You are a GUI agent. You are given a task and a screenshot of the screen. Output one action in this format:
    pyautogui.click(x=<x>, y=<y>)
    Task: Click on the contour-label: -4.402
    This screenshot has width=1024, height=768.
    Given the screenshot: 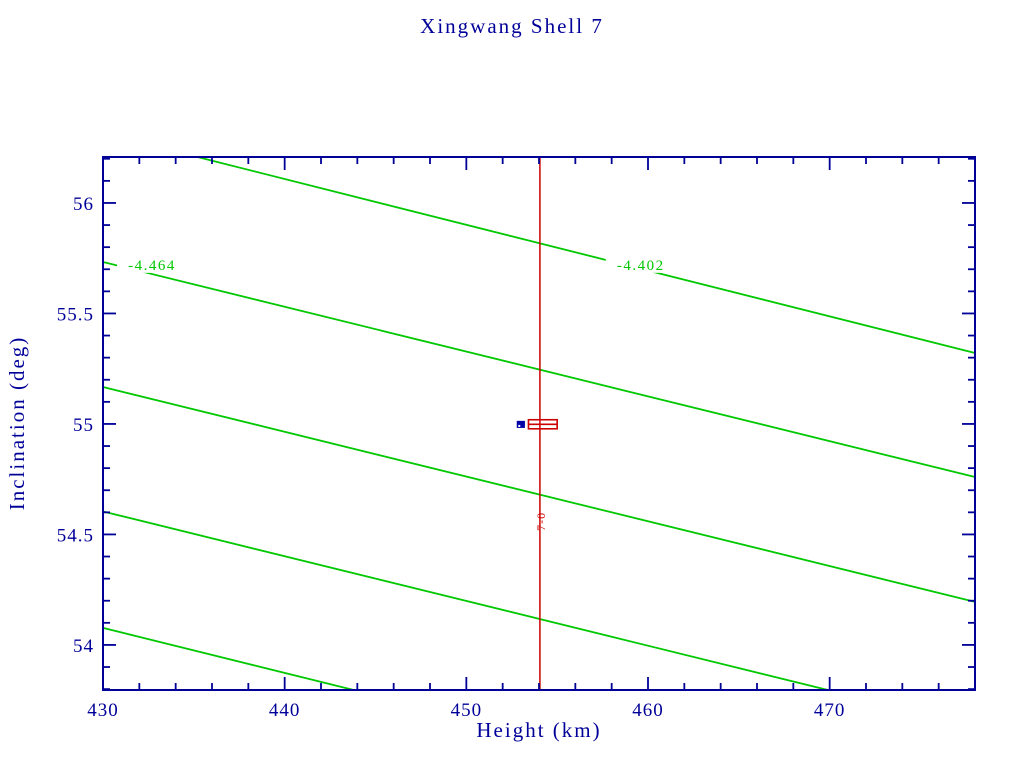 What is the action you would take?
    pyautogui.click(x=641, y=266)
    